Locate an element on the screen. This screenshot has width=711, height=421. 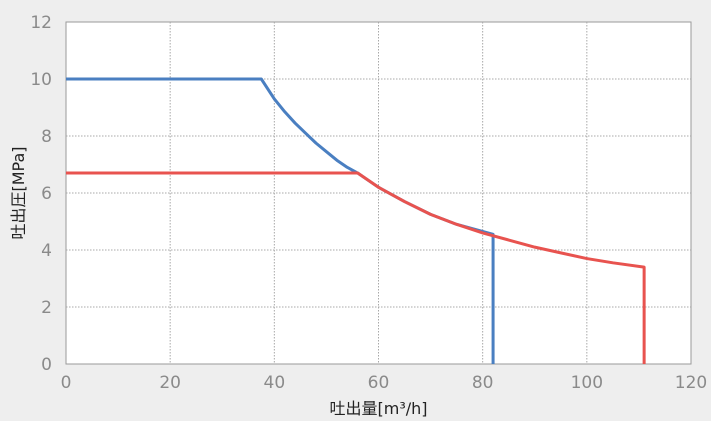
y-tick-label: 2 is located at coordinates (46, 308).